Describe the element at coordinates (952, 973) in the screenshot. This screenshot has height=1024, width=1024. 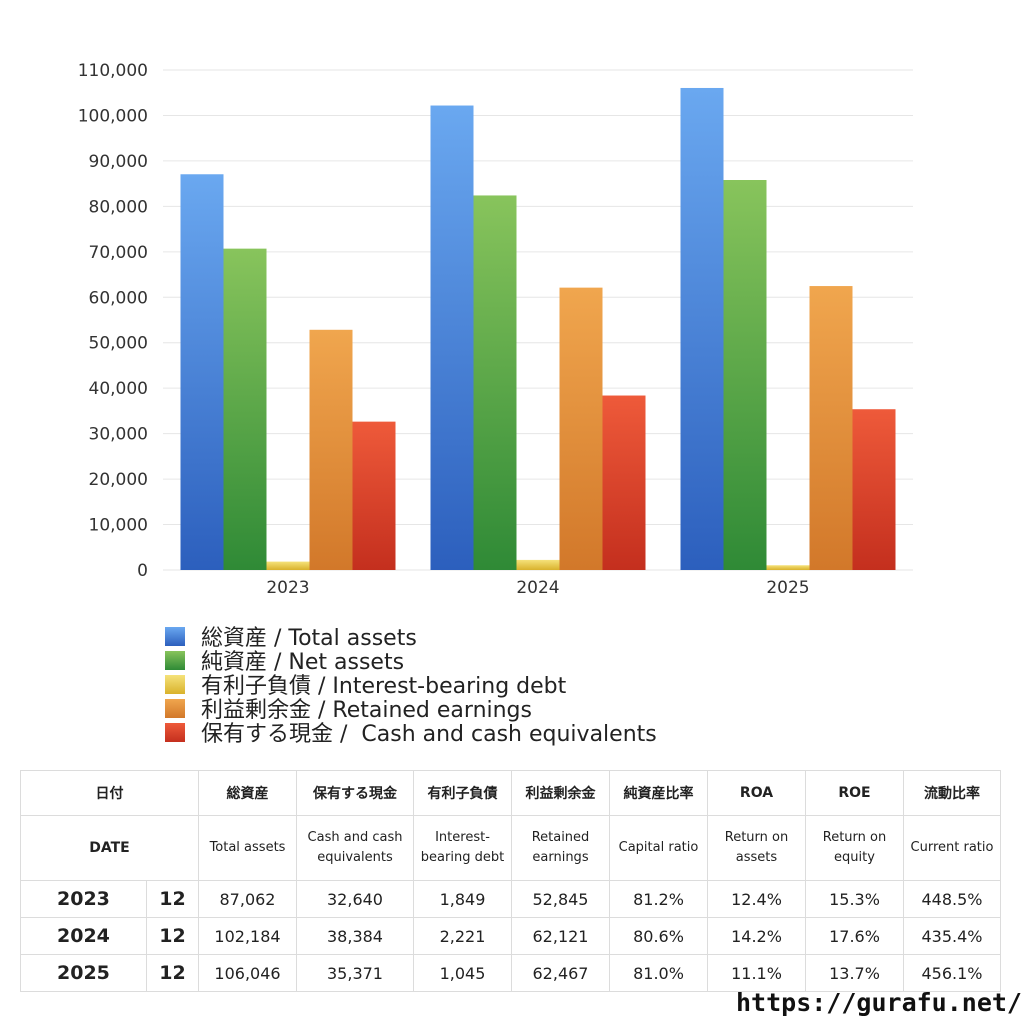
I see `table-cell: 456.1%` at that location.